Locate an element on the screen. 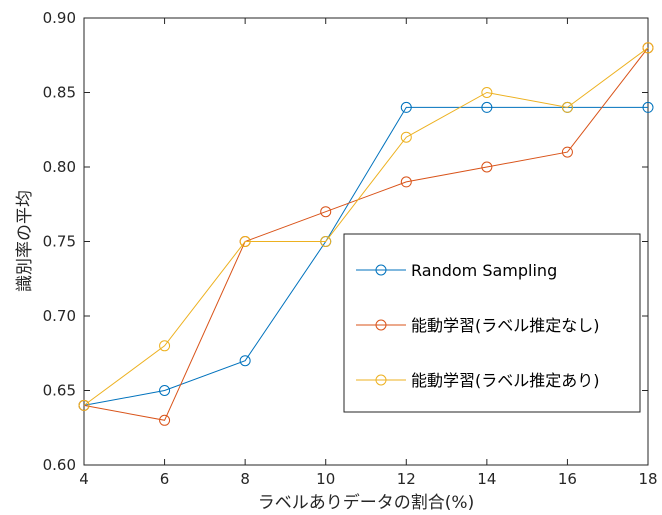 The image size is (662, 515). legend-label-3: 能動学習(ラベル推定あり) is located at coordinates (505, 380).